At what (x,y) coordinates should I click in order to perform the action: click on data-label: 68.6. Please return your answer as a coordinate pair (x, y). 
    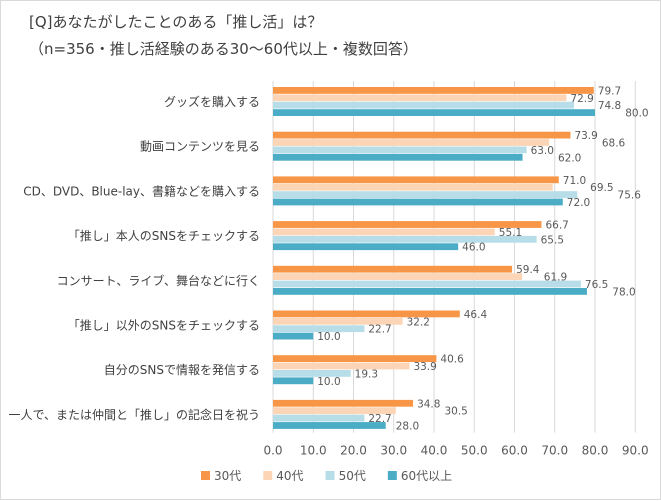
    Looking at the image, I should click on (614, 144).